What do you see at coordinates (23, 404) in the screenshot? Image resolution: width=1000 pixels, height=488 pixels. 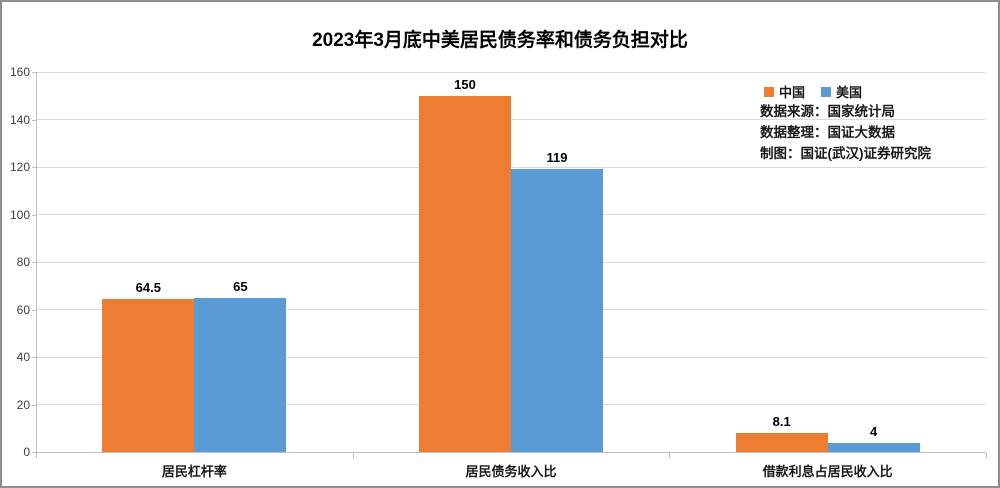 I see `y-axis-tick-label: 20` at bounding box center [23, 404].